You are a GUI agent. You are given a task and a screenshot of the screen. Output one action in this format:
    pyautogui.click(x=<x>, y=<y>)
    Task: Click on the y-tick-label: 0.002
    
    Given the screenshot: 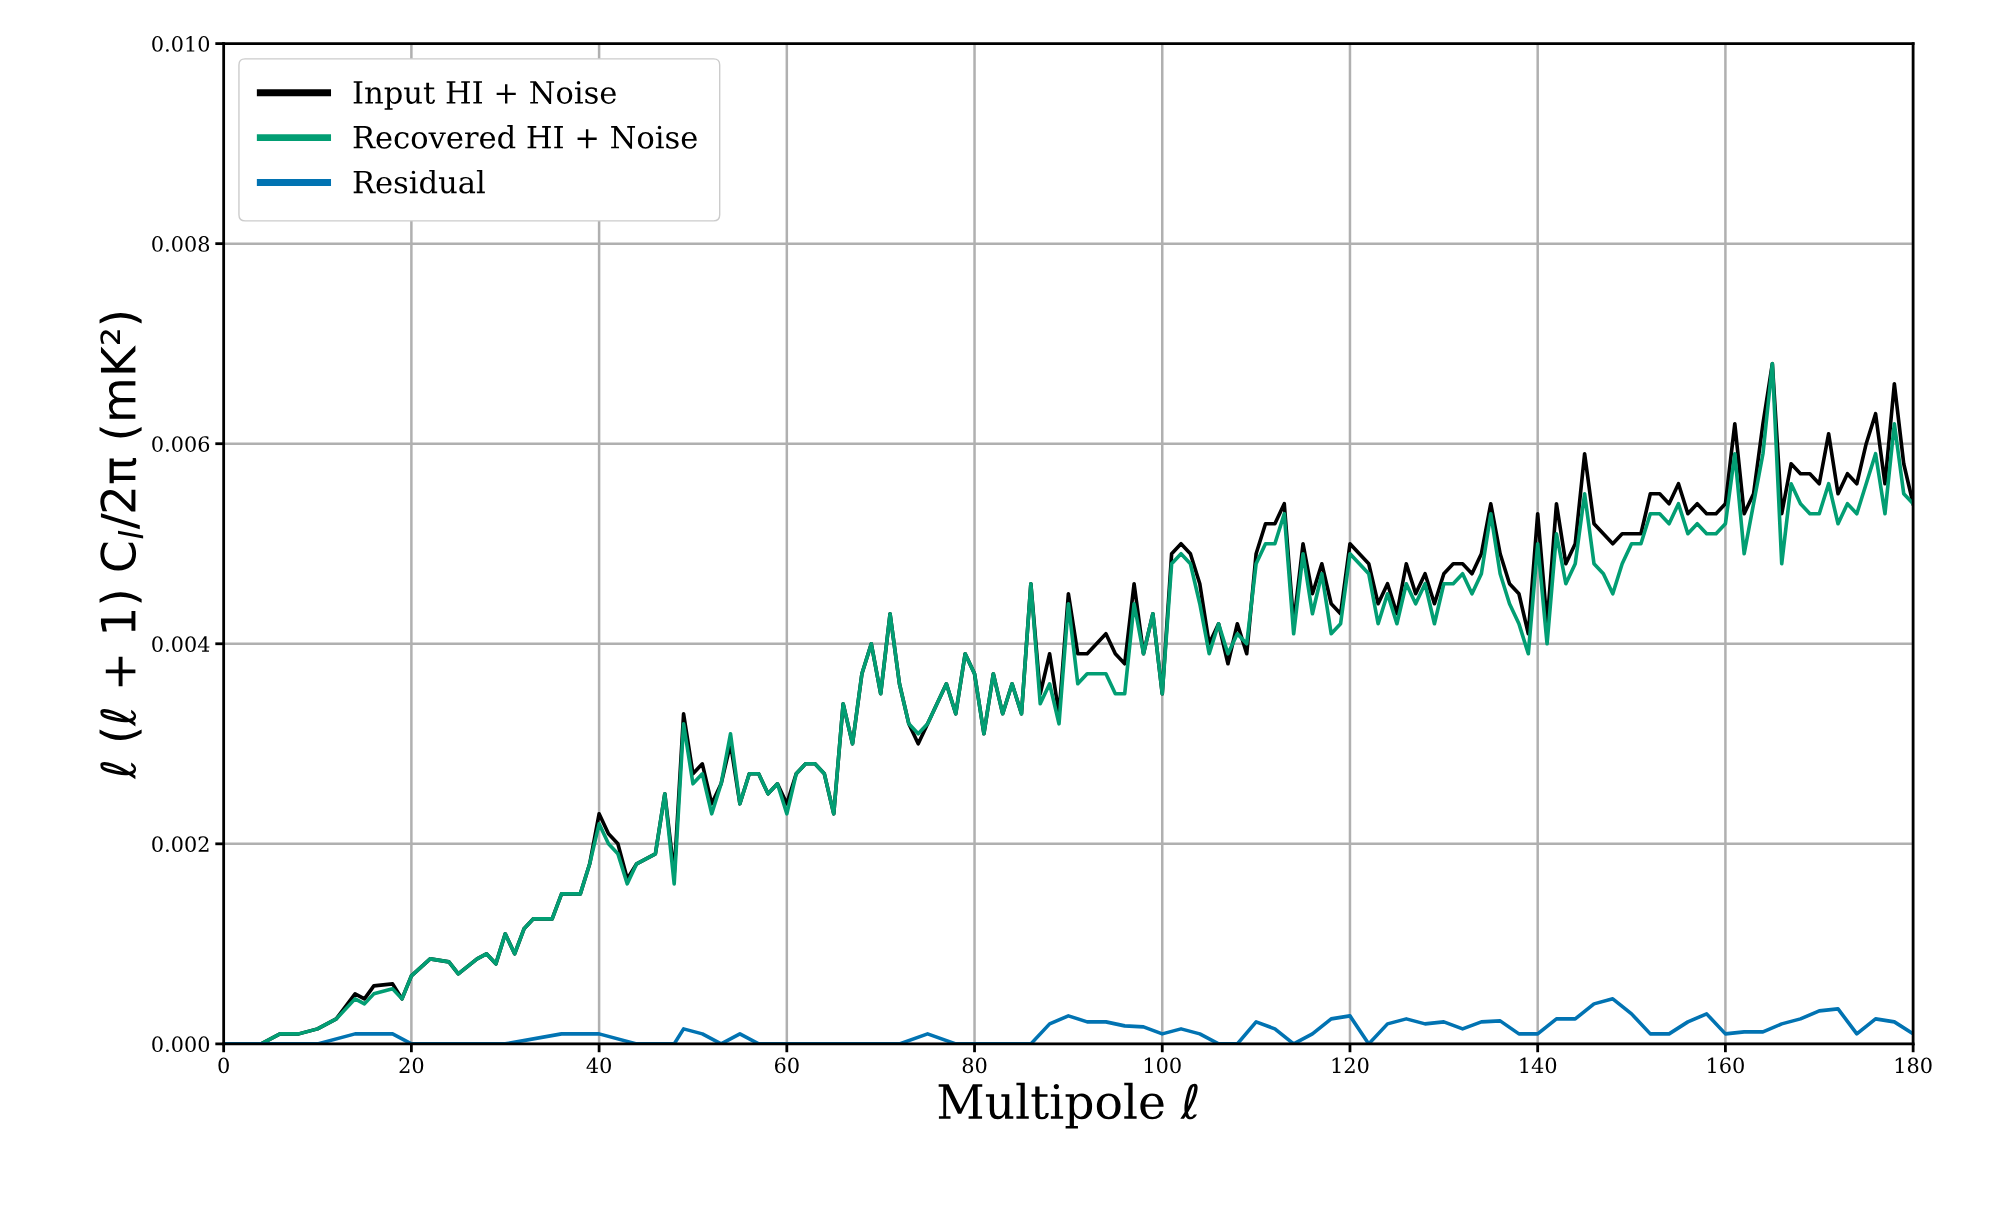 What is the action you would take?
    pyautogui.click(x=180, y=844)
    